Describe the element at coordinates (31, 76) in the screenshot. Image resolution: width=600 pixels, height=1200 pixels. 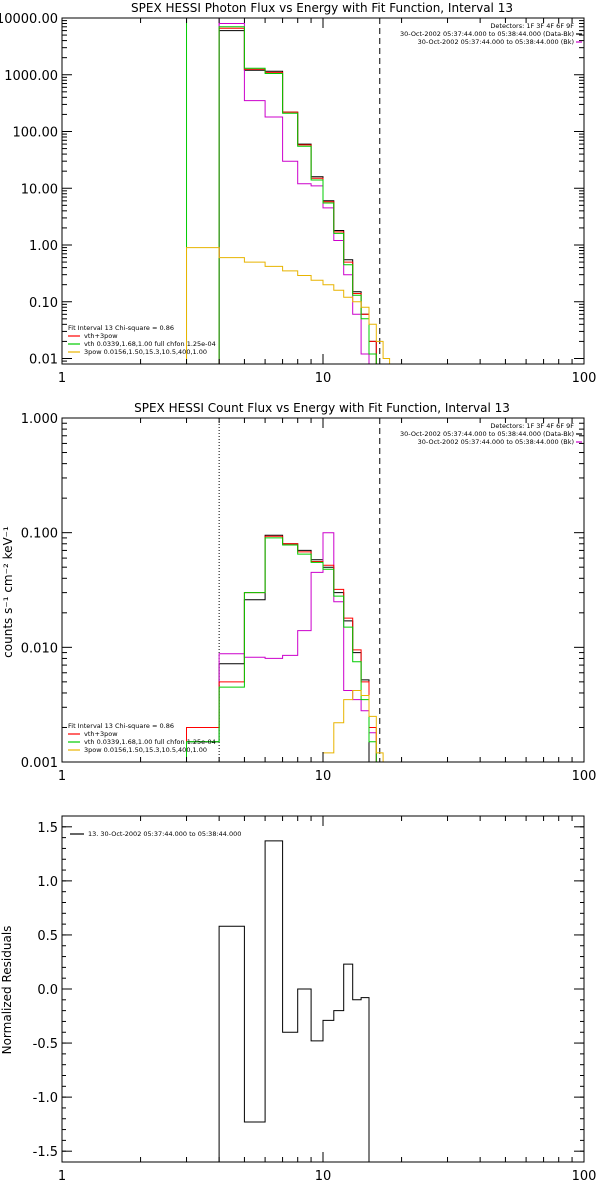
I see `y-tick-label: 1000.00` at that location.